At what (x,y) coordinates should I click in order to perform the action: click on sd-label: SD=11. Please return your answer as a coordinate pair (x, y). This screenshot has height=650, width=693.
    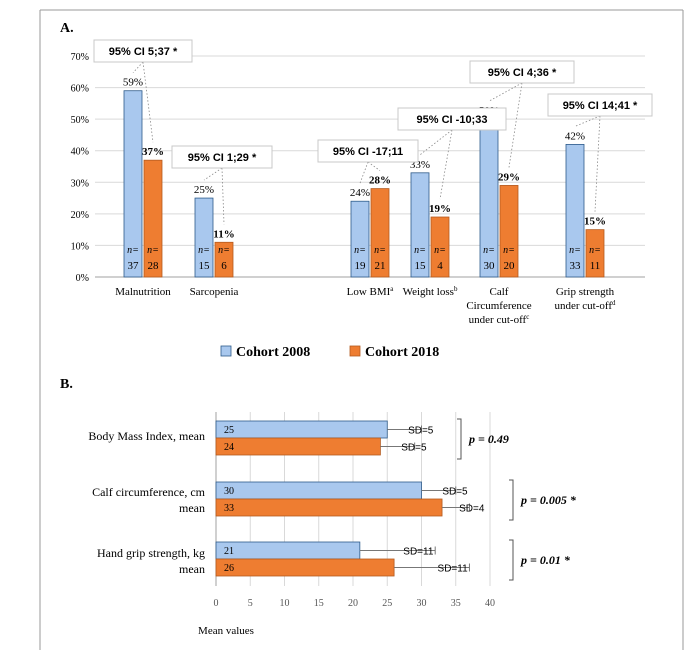
    Looking at the image, I should click on (453, 569).